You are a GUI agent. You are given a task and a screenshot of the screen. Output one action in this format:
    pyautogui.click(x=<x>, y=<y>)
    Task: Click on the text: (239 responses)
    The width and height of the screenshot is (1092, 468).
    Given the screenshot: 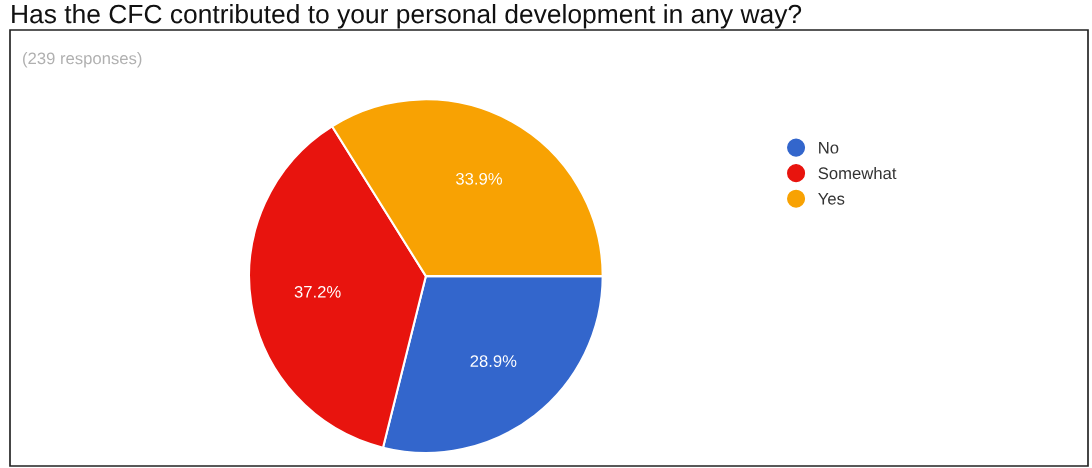 What is the action you would take?
    pyautogui.click(x=82, y=60)
    